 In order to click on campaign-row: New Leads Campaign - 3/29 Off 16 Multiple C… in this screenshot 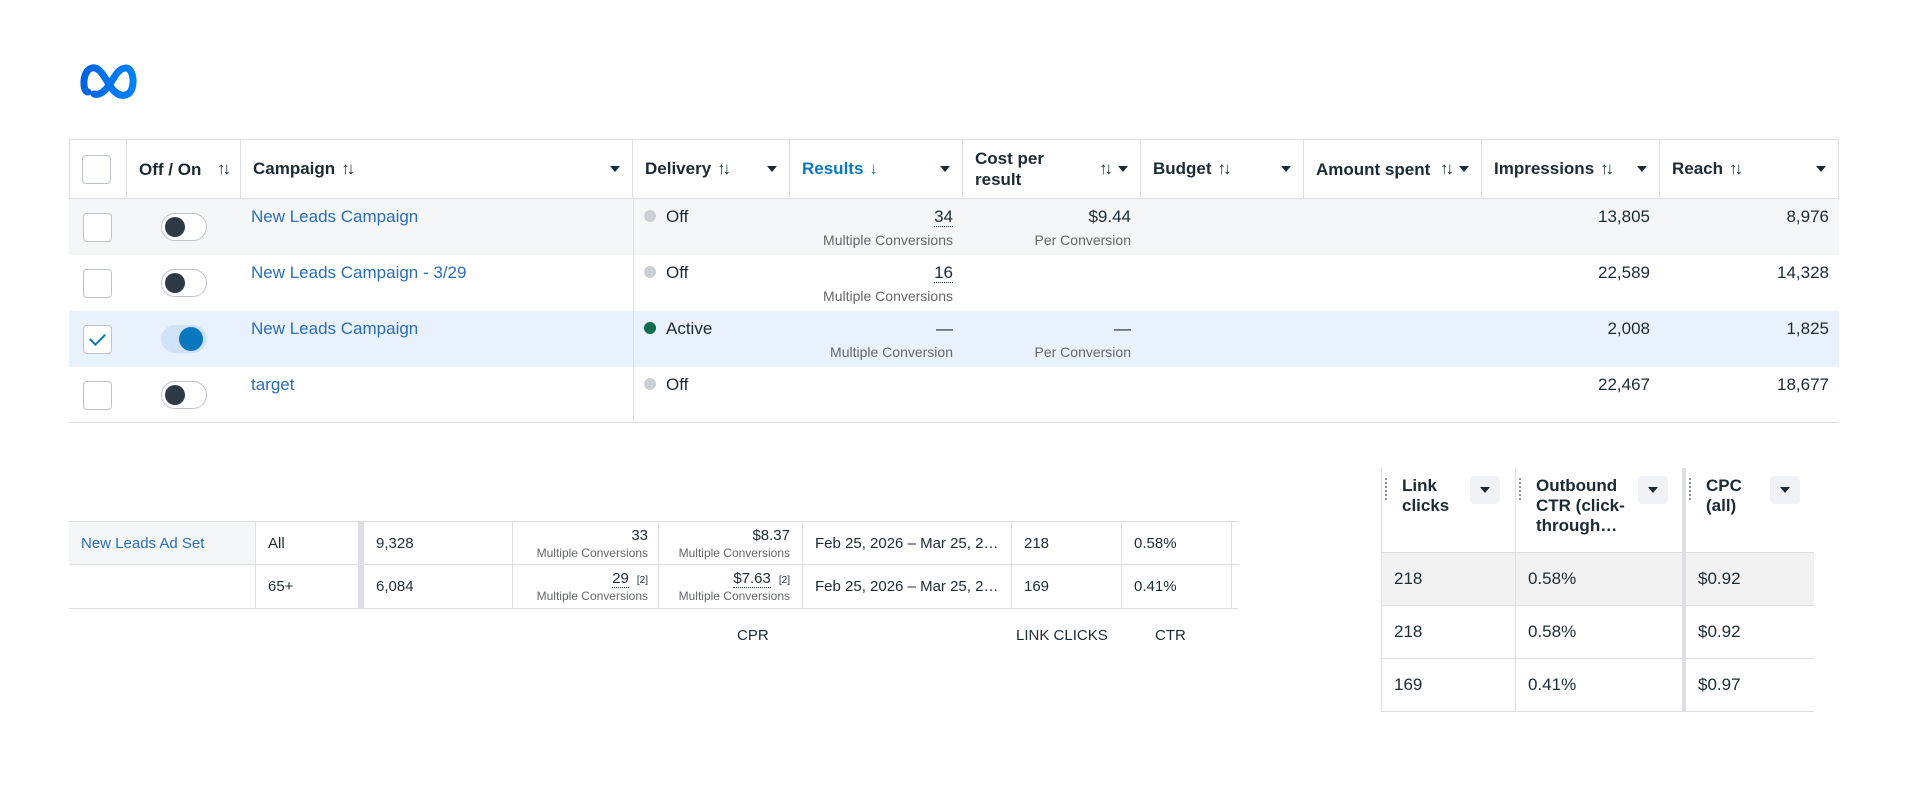, I will do `click(954, 283)`.